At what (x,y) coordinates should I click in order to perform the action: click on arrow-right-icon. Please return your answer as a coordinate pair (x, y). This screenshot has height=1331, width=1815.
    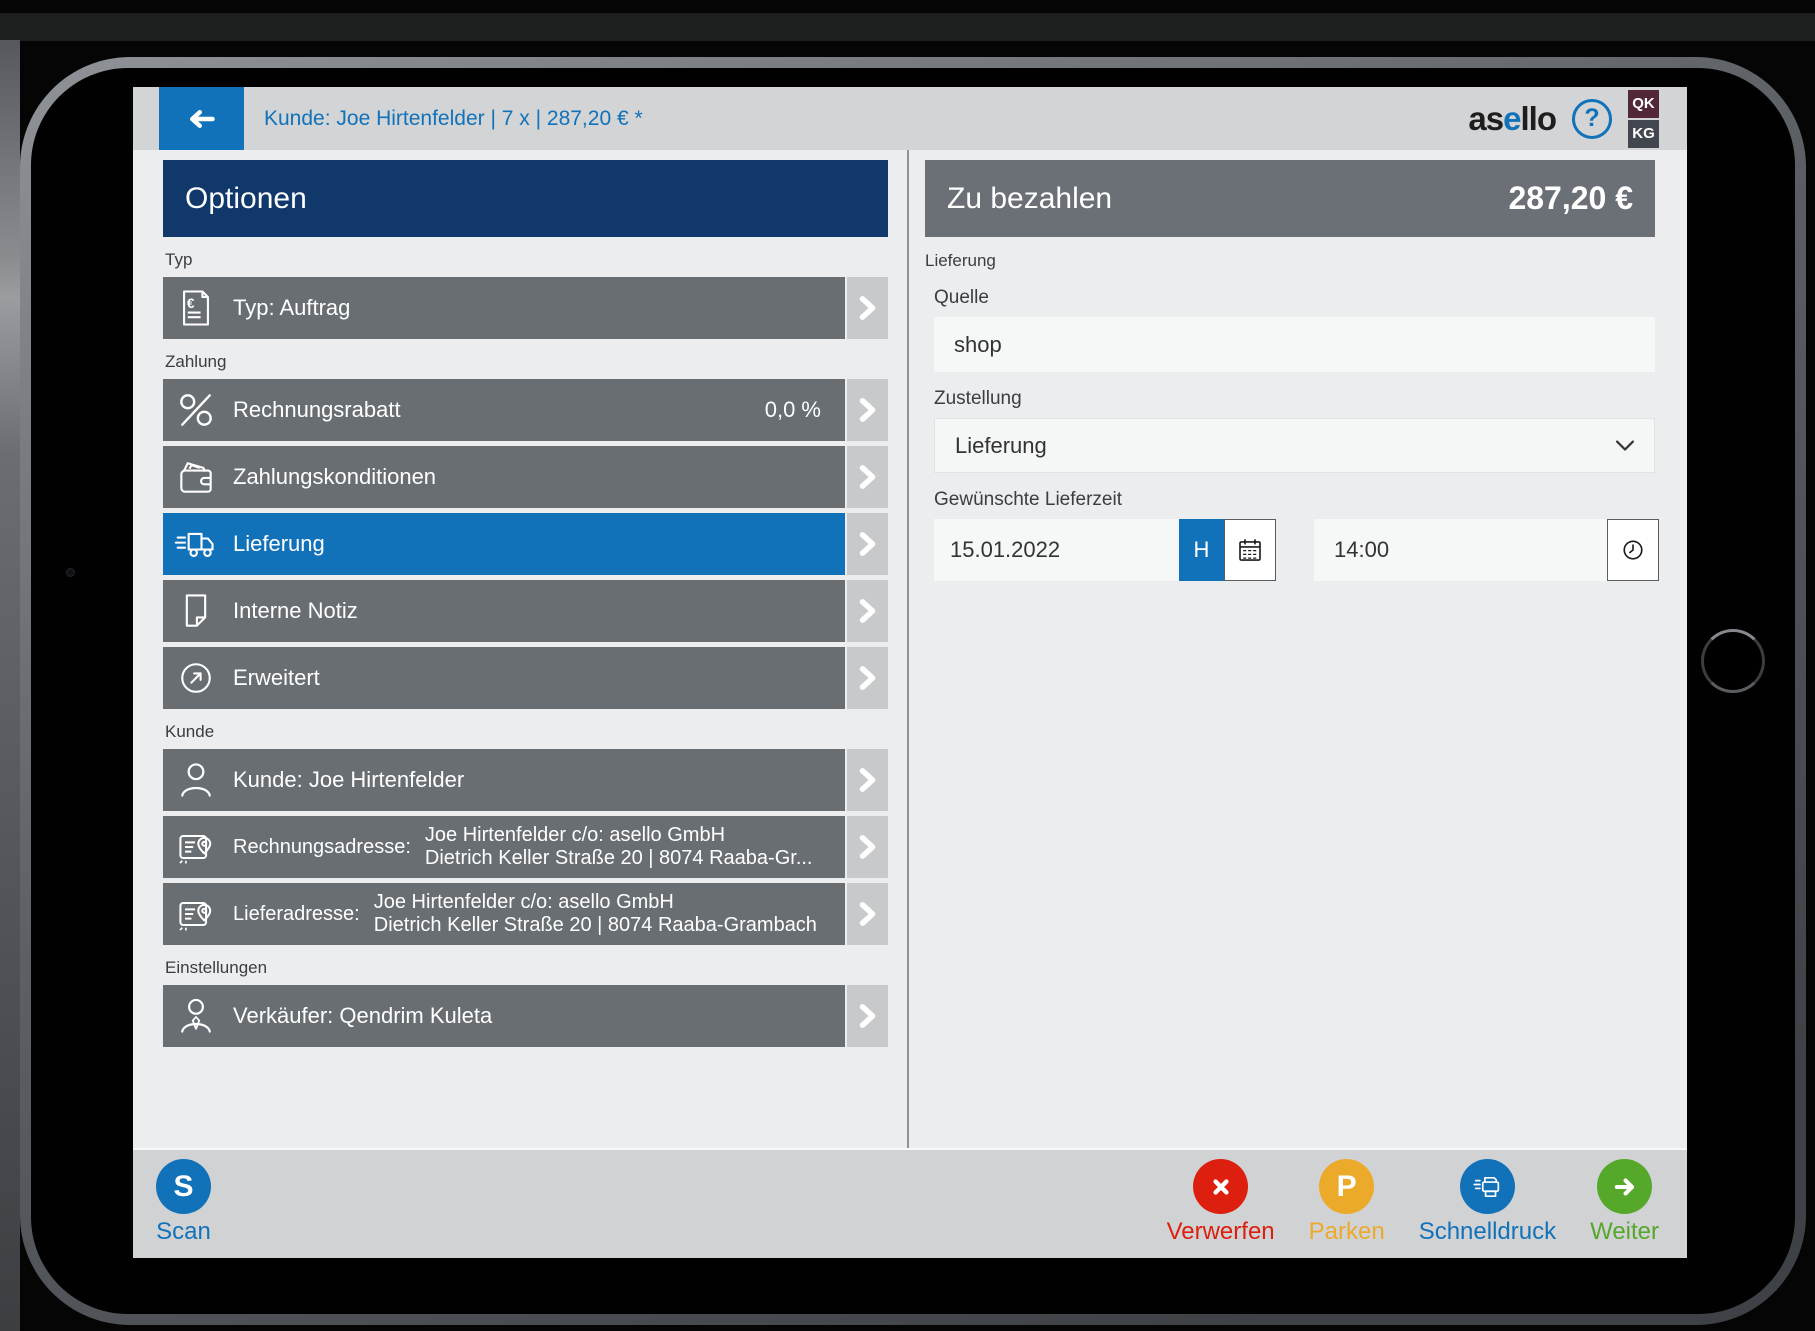
    Looking at the image, I should click on (1625, 1186).